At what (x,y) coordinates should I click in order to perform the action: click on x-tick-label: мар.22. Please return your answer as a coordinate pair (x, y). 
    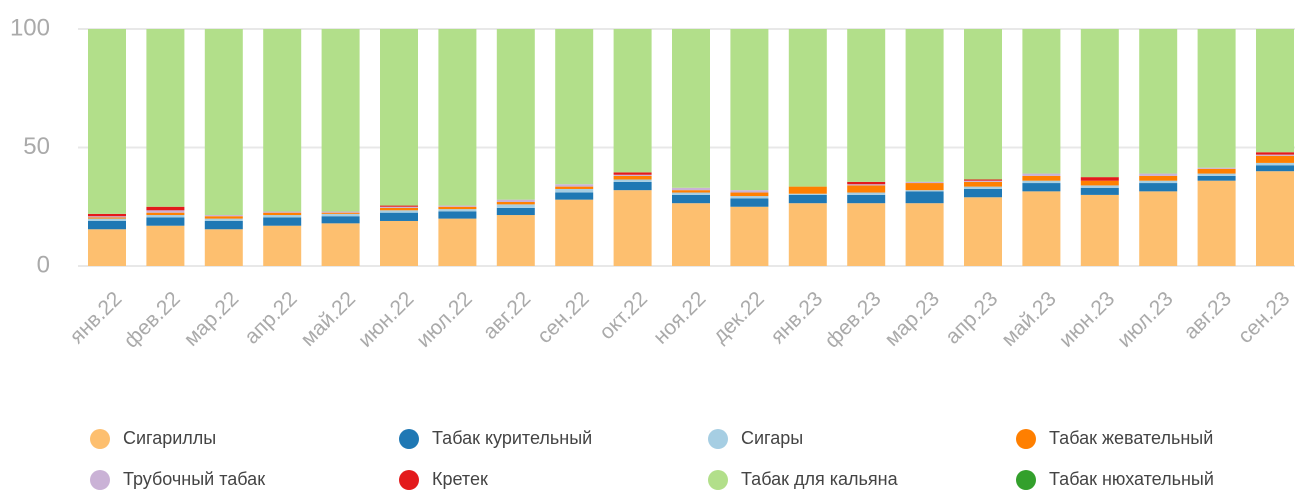
    Looking at the image, I should click on (212, 319).